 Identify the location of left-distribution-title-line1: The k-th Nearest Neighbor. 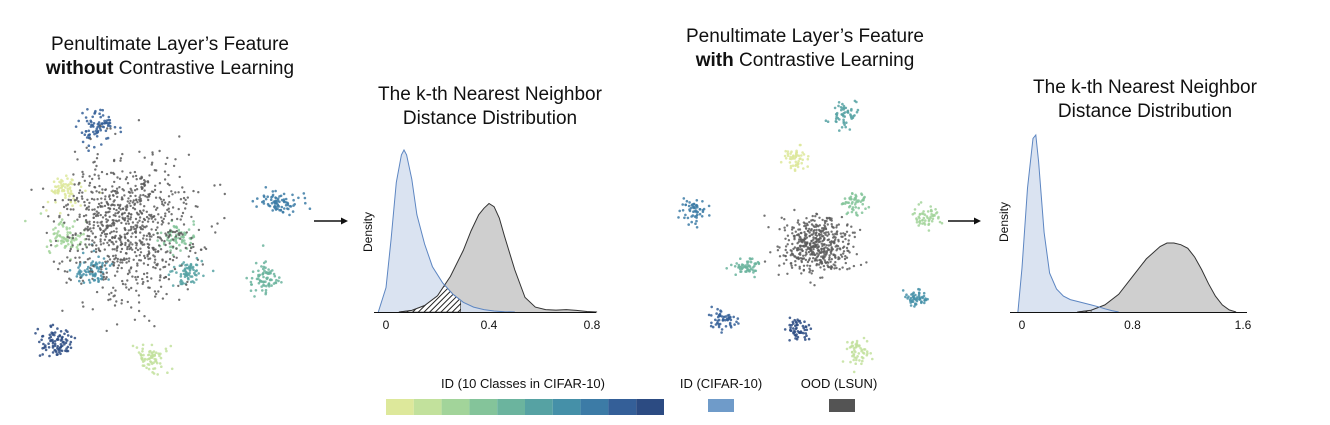
(490, 94).